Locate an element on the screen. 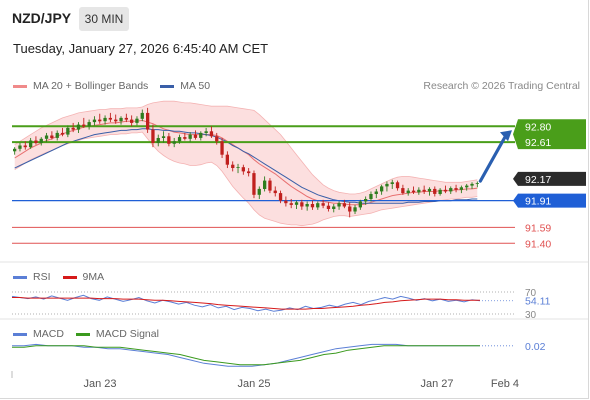  macd-legend: MACD MACD Signal is located at coordinates (86, 334).